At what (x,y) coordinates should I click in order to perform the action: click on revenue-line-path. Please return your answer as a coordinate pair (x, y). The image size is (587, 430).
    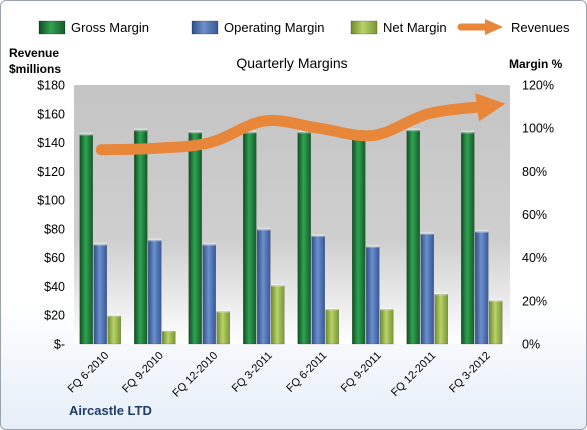
    Looking at the image, I should click on (300, 124).